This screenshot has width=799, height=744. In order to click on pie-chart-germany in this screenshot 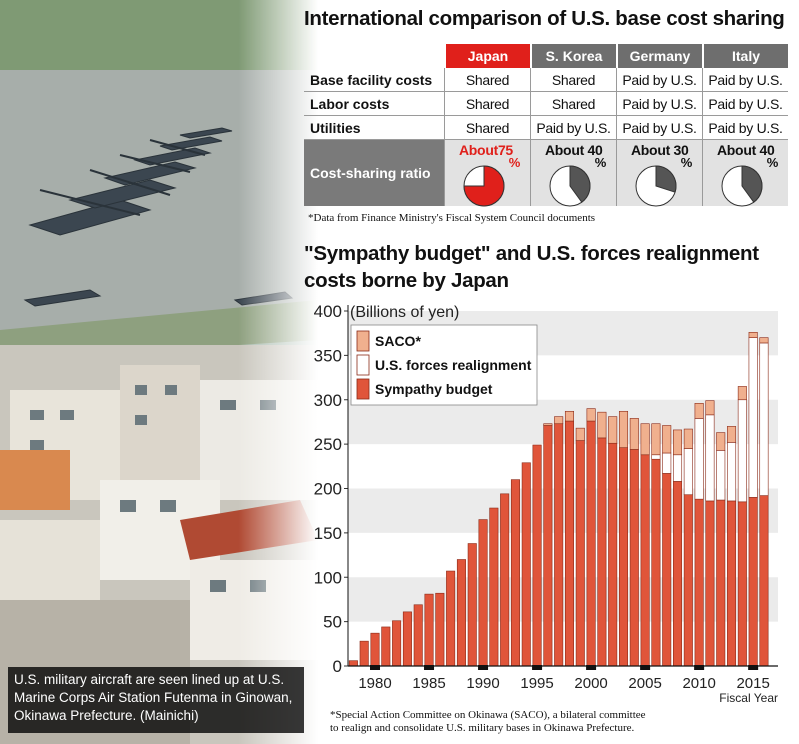, I will do `click(656, 186)`.